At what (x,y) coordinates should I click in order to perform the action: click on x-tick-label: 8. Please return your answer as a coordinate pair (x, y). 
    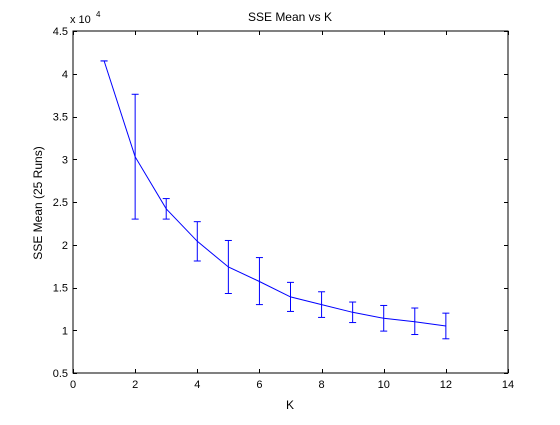
    Looking at the image, I should click on (322, 385).